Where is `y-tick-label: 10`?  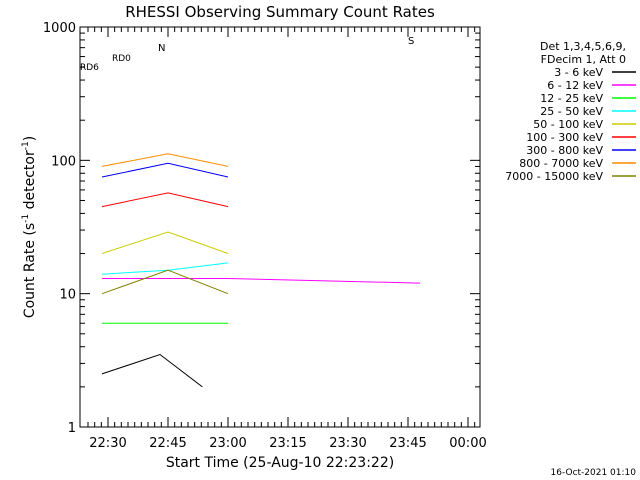 y-tick-label: 10 is located at coordinates (67, 295).